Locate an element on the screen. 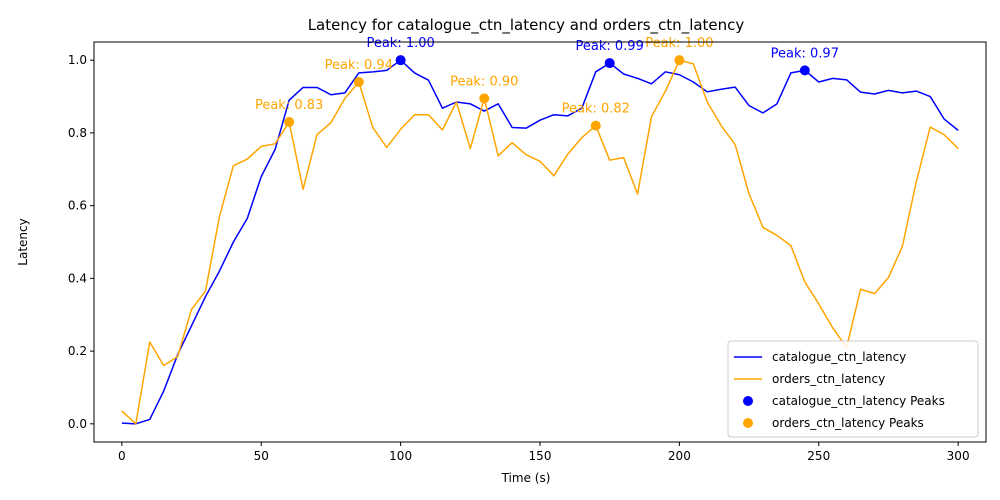  legend-entry-label: catalogue_ctn_latency is located at coordinates (839, 357).